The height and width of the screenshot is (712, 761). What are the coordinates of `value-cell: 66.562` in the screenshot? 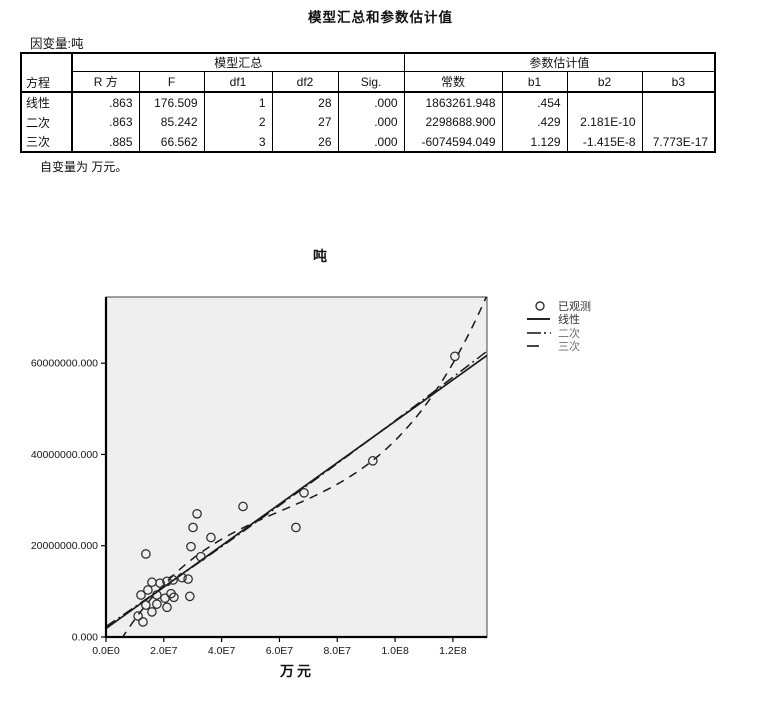 It's located at (171, 142).